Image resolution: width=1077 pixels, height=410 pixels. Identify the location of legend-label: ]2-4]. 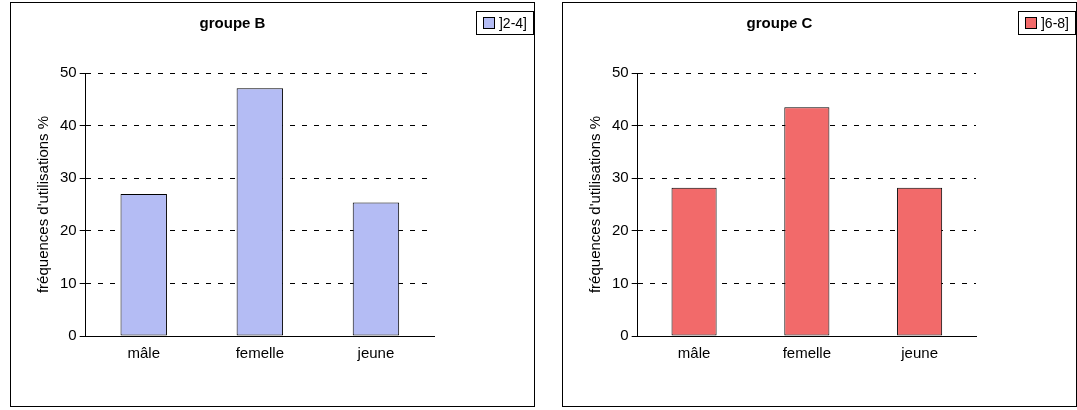
(512, 23).